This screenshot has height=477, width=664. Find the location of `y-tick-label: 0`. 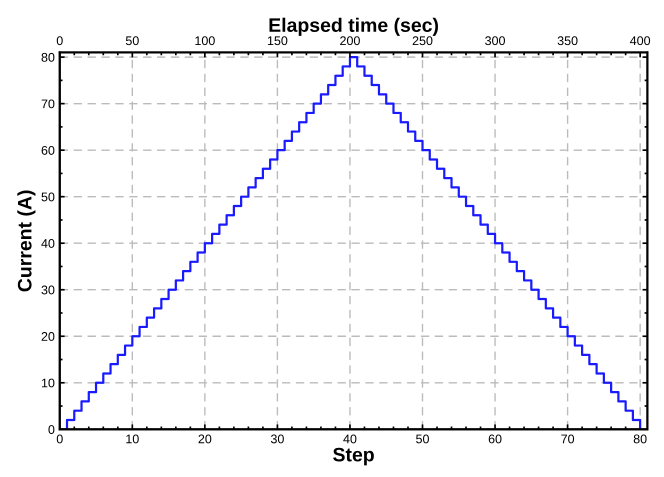

y-tick-label: 0 is located at coordinates (51, 429).